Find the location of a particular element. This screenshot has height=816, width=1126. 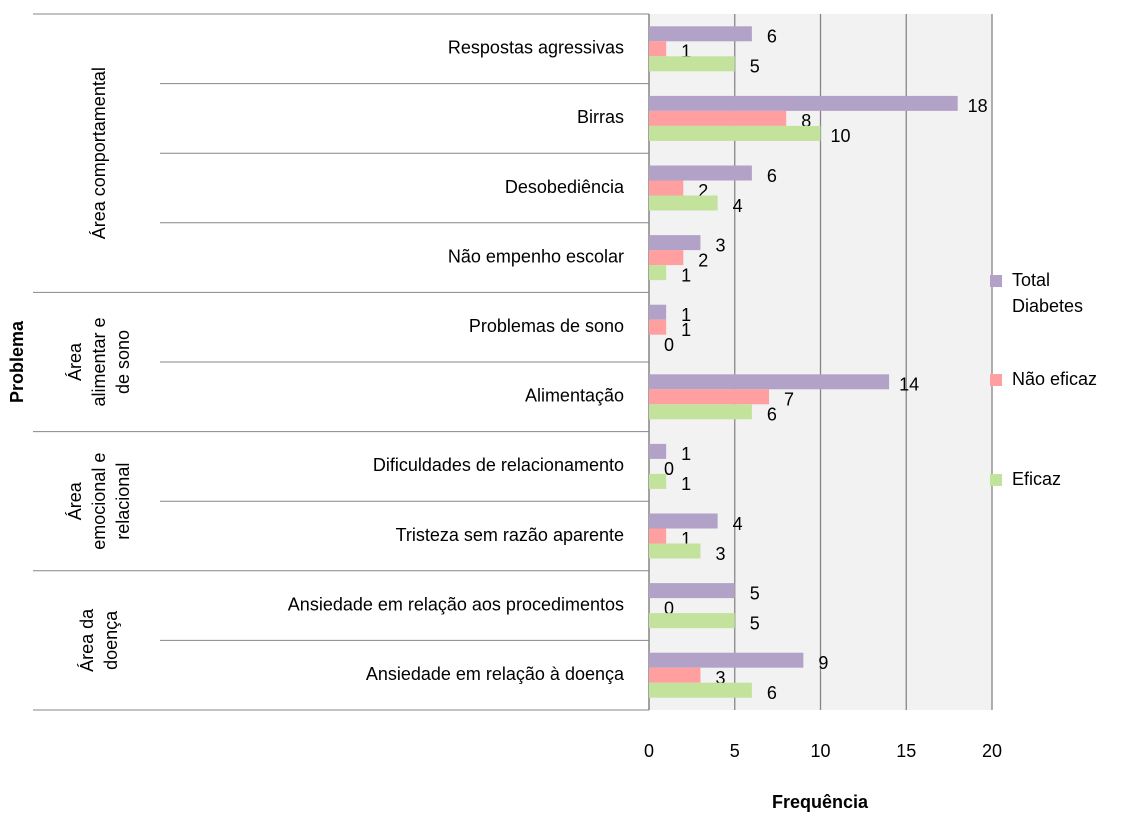

group-label: Área emocional e relacional is located at coordinates (99, 501).